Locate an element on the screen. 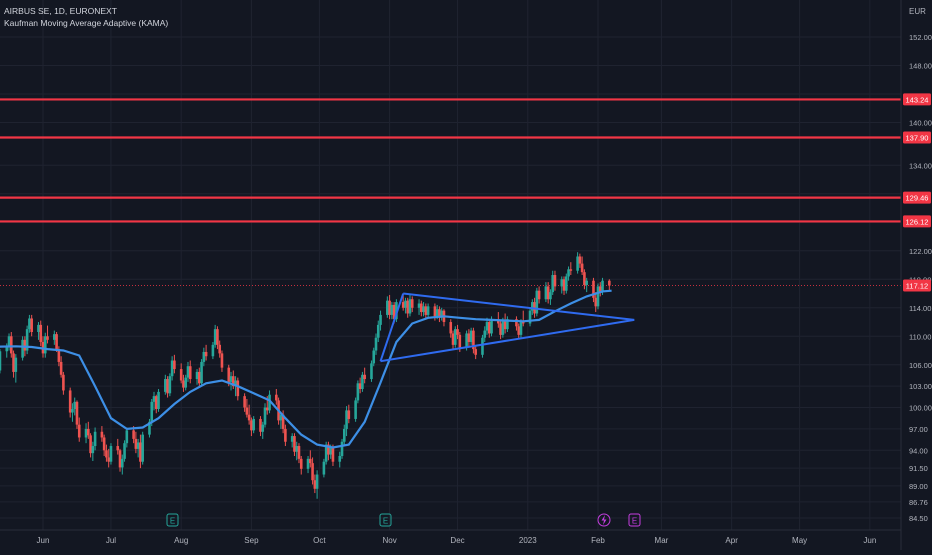 The width and height of the screenshot is (932, 555). time-tick-label: May is located at coordinates (799, 540).